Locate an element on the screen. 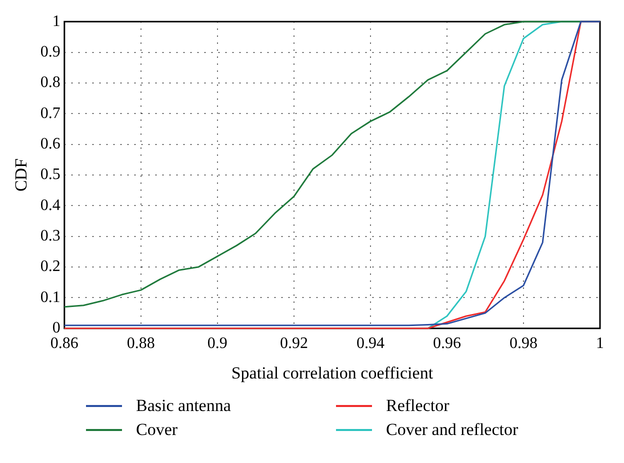 This screenshot has width=624, height=463. x-axis-title: Spatial correlation coefficient is located at coordinates (332, 372).